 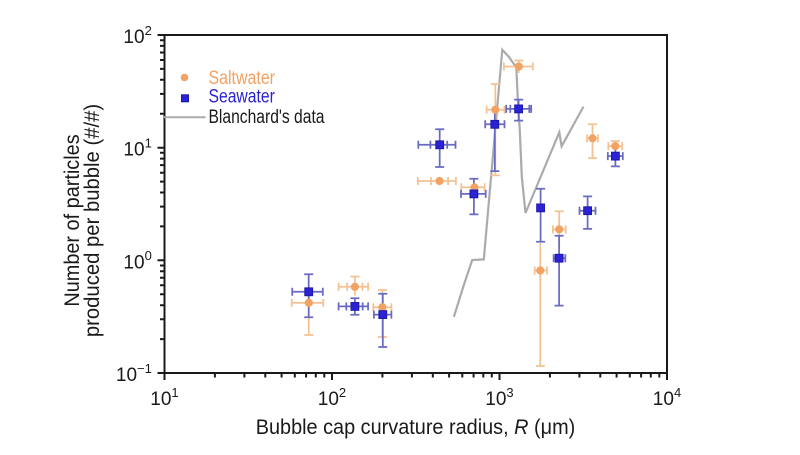 What do you see at coordinates (509, 392) in the screenshot?
I see `svg-text: 3` at bounding box center [509, 392].